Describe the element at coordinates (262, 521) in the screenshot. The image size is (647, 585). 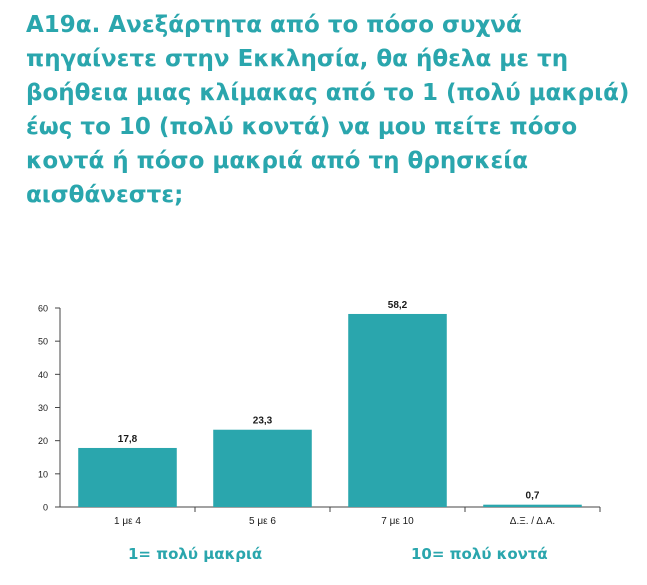
I see `category-label: 5 με 6` at that location.